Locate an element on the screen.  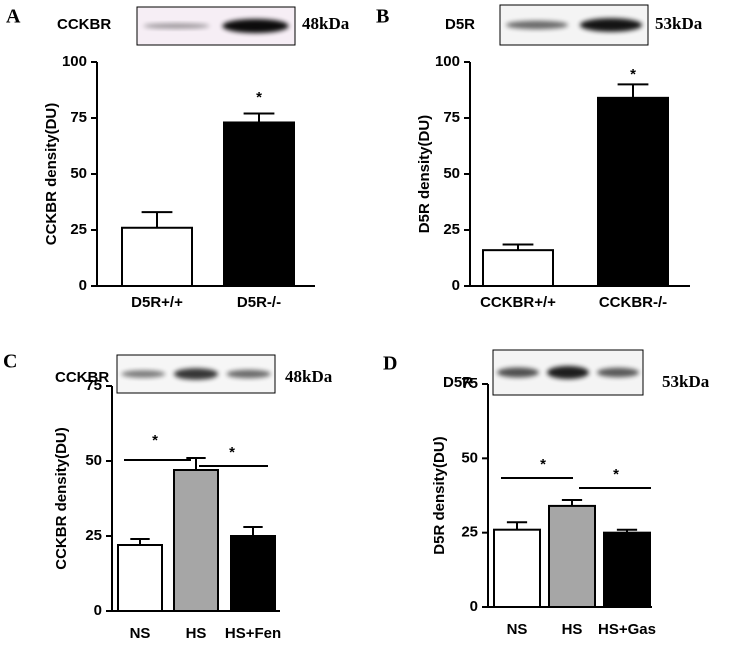
x-tick-label: CCKBR+/+ is located at coordinates (518, 302).